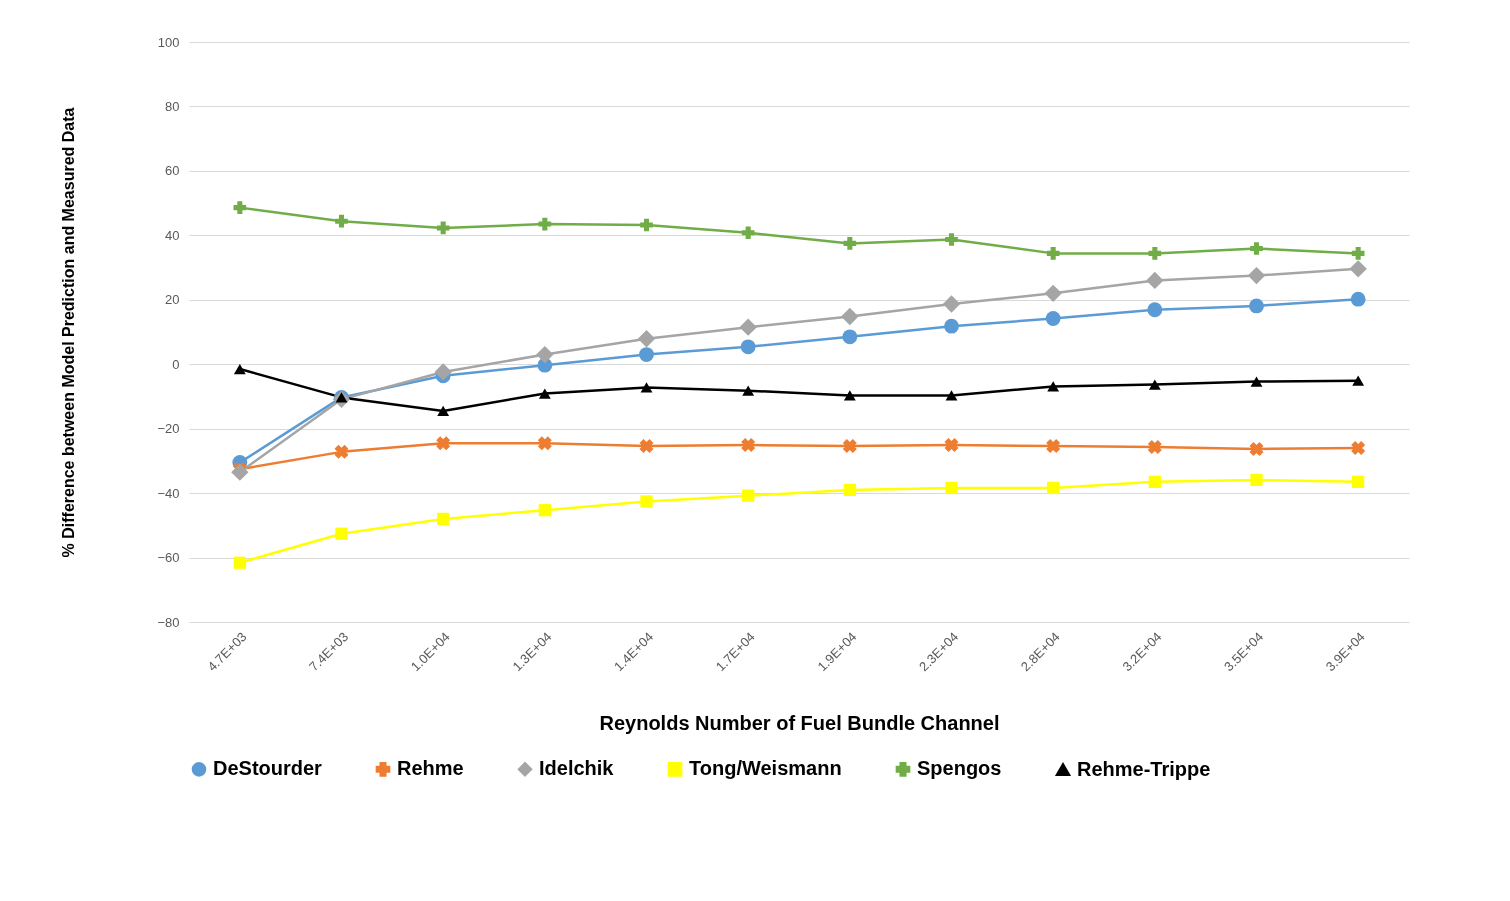 The height and width of the screenshot is (901, 1510). What do you see at coordinates (172, 106) in the screenshot?
I see `y-tick-label: 80` at bounding box center [172, 106].